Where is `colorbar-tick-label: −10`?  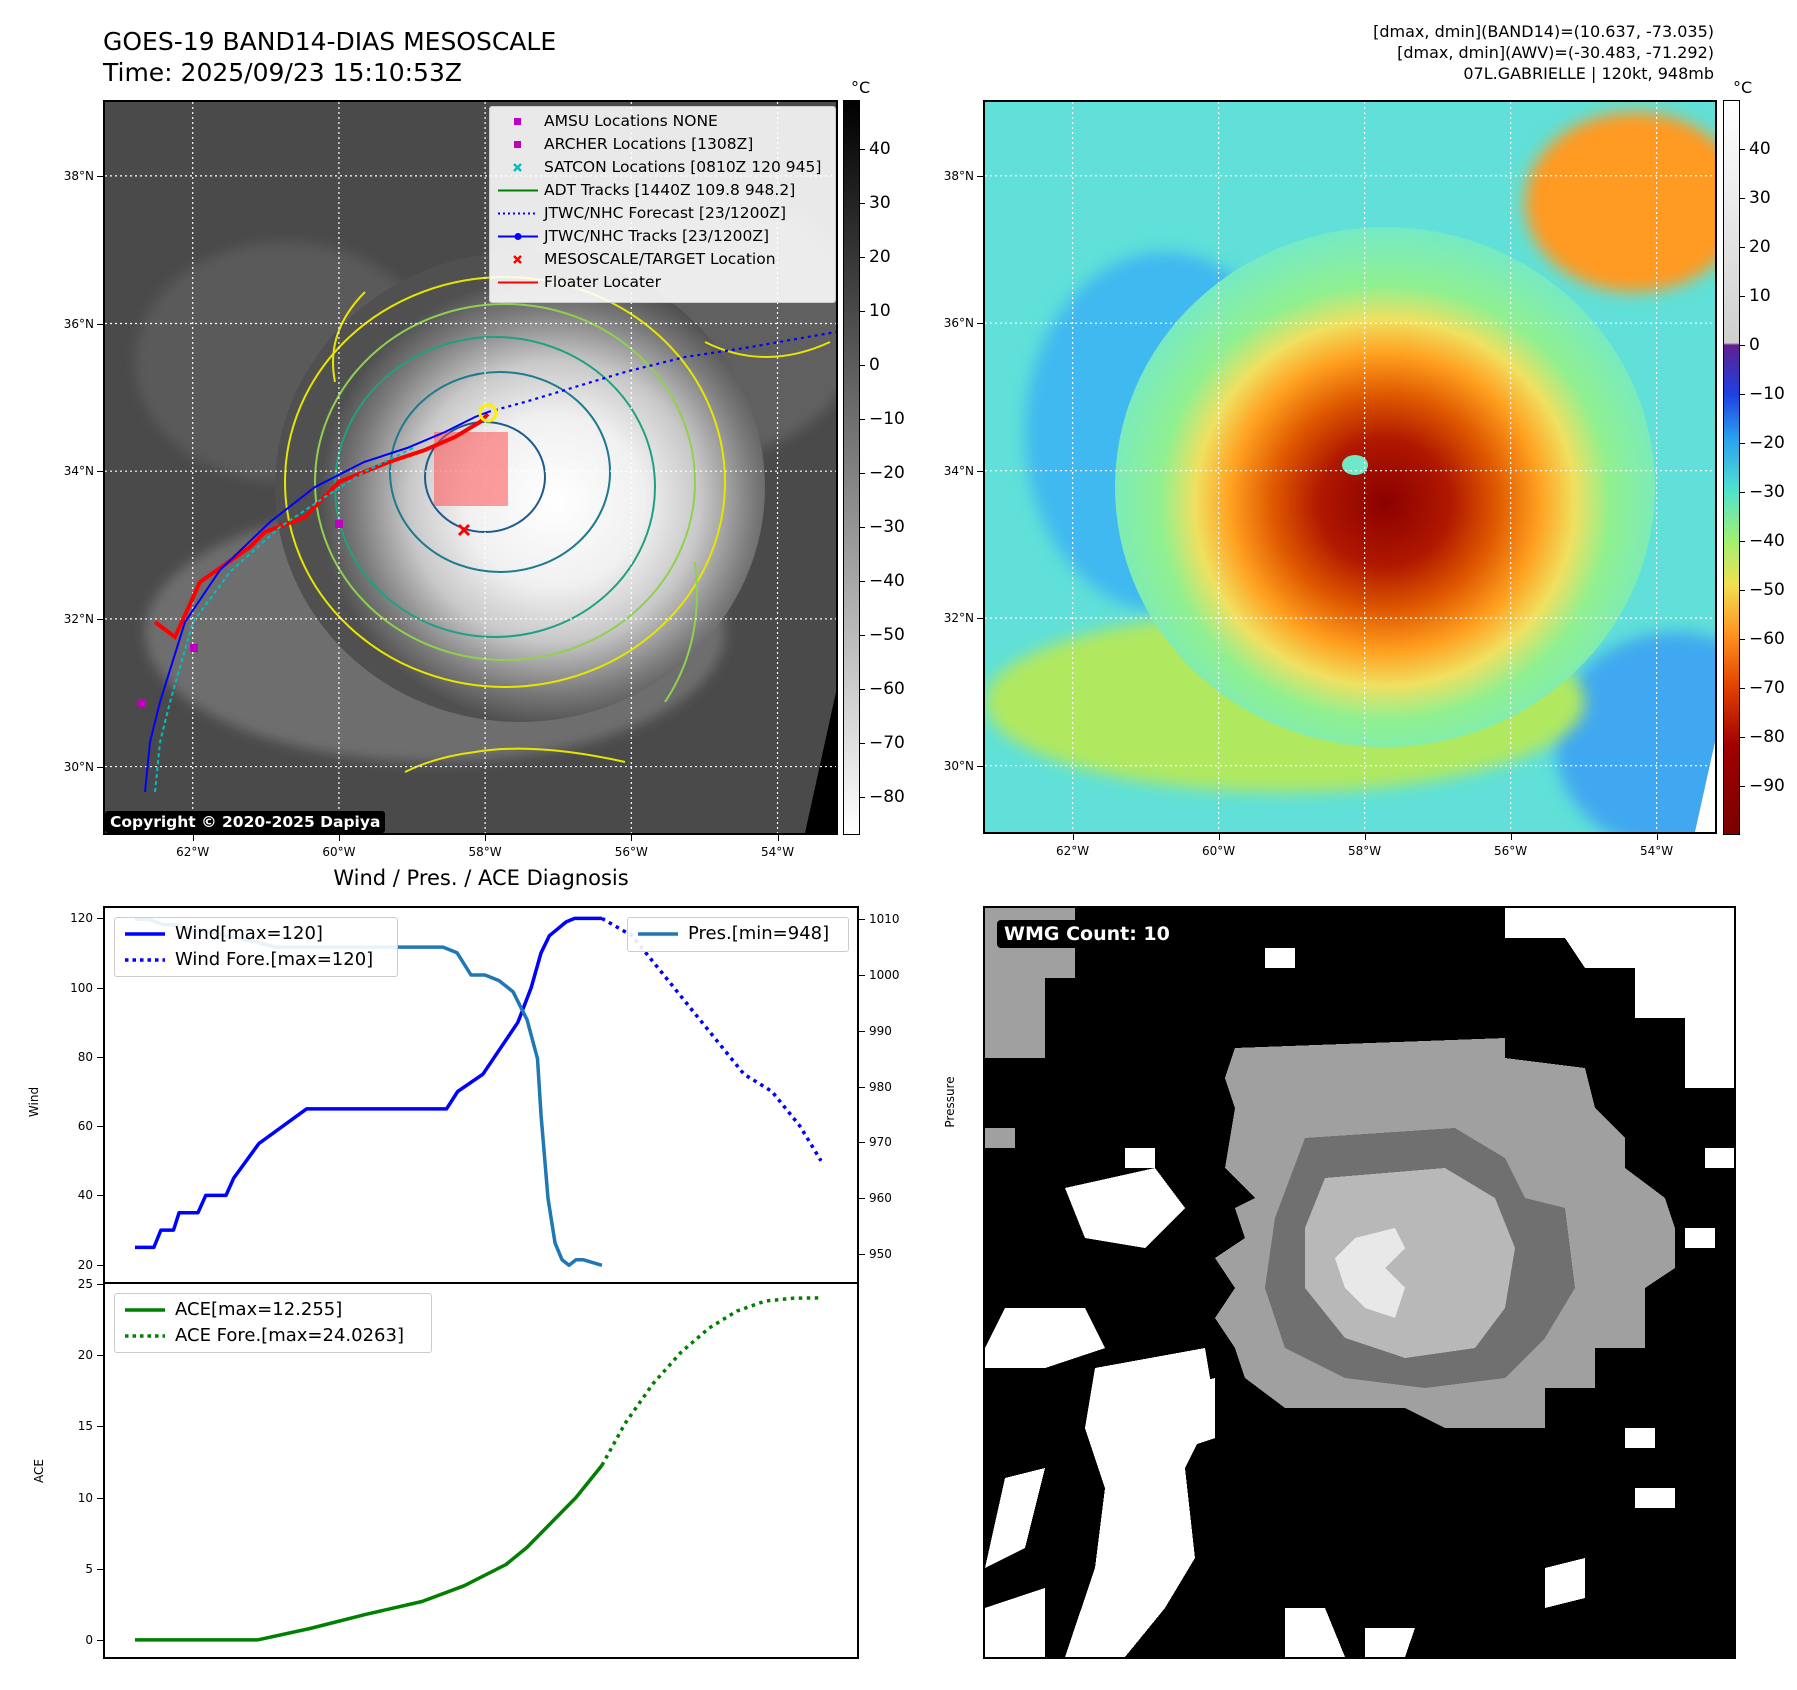
colorbar-tick-label: −10 is located at coordinates (1767, 394).